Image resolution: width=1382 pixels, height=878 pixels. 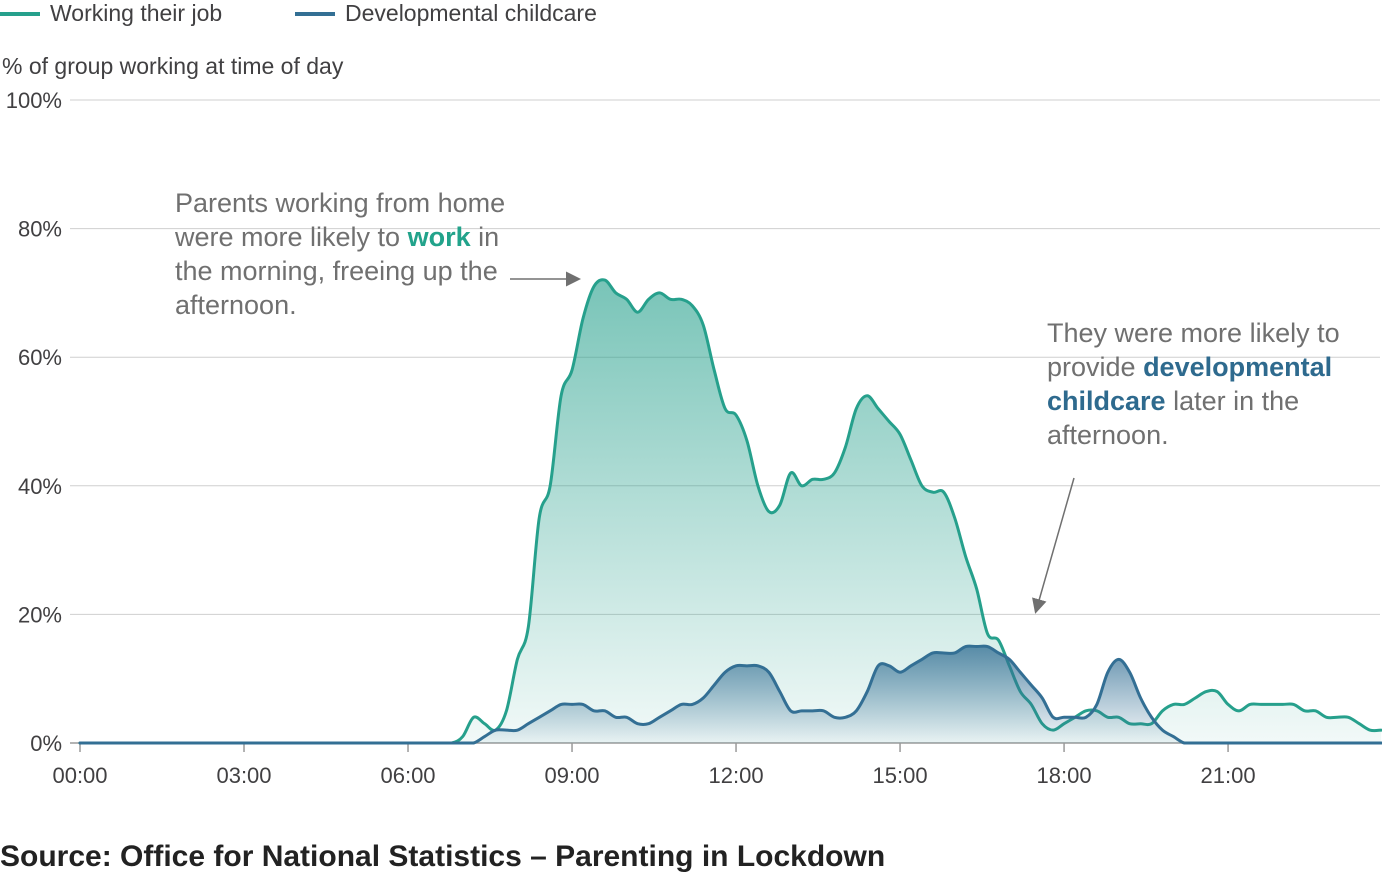 What do you see at coordinates (1228, 775) in the screenshot?
I see `x-tick-label: 21:00` at bounding box center [1228, 775].